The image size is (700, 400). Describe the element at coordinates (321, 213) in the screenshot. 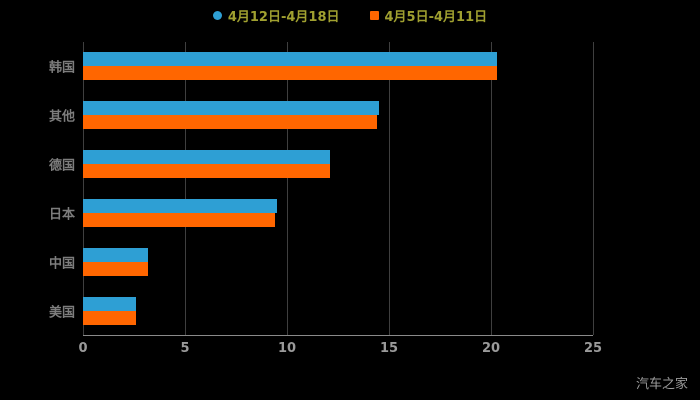

I see `bar-group: 日本` at that location.